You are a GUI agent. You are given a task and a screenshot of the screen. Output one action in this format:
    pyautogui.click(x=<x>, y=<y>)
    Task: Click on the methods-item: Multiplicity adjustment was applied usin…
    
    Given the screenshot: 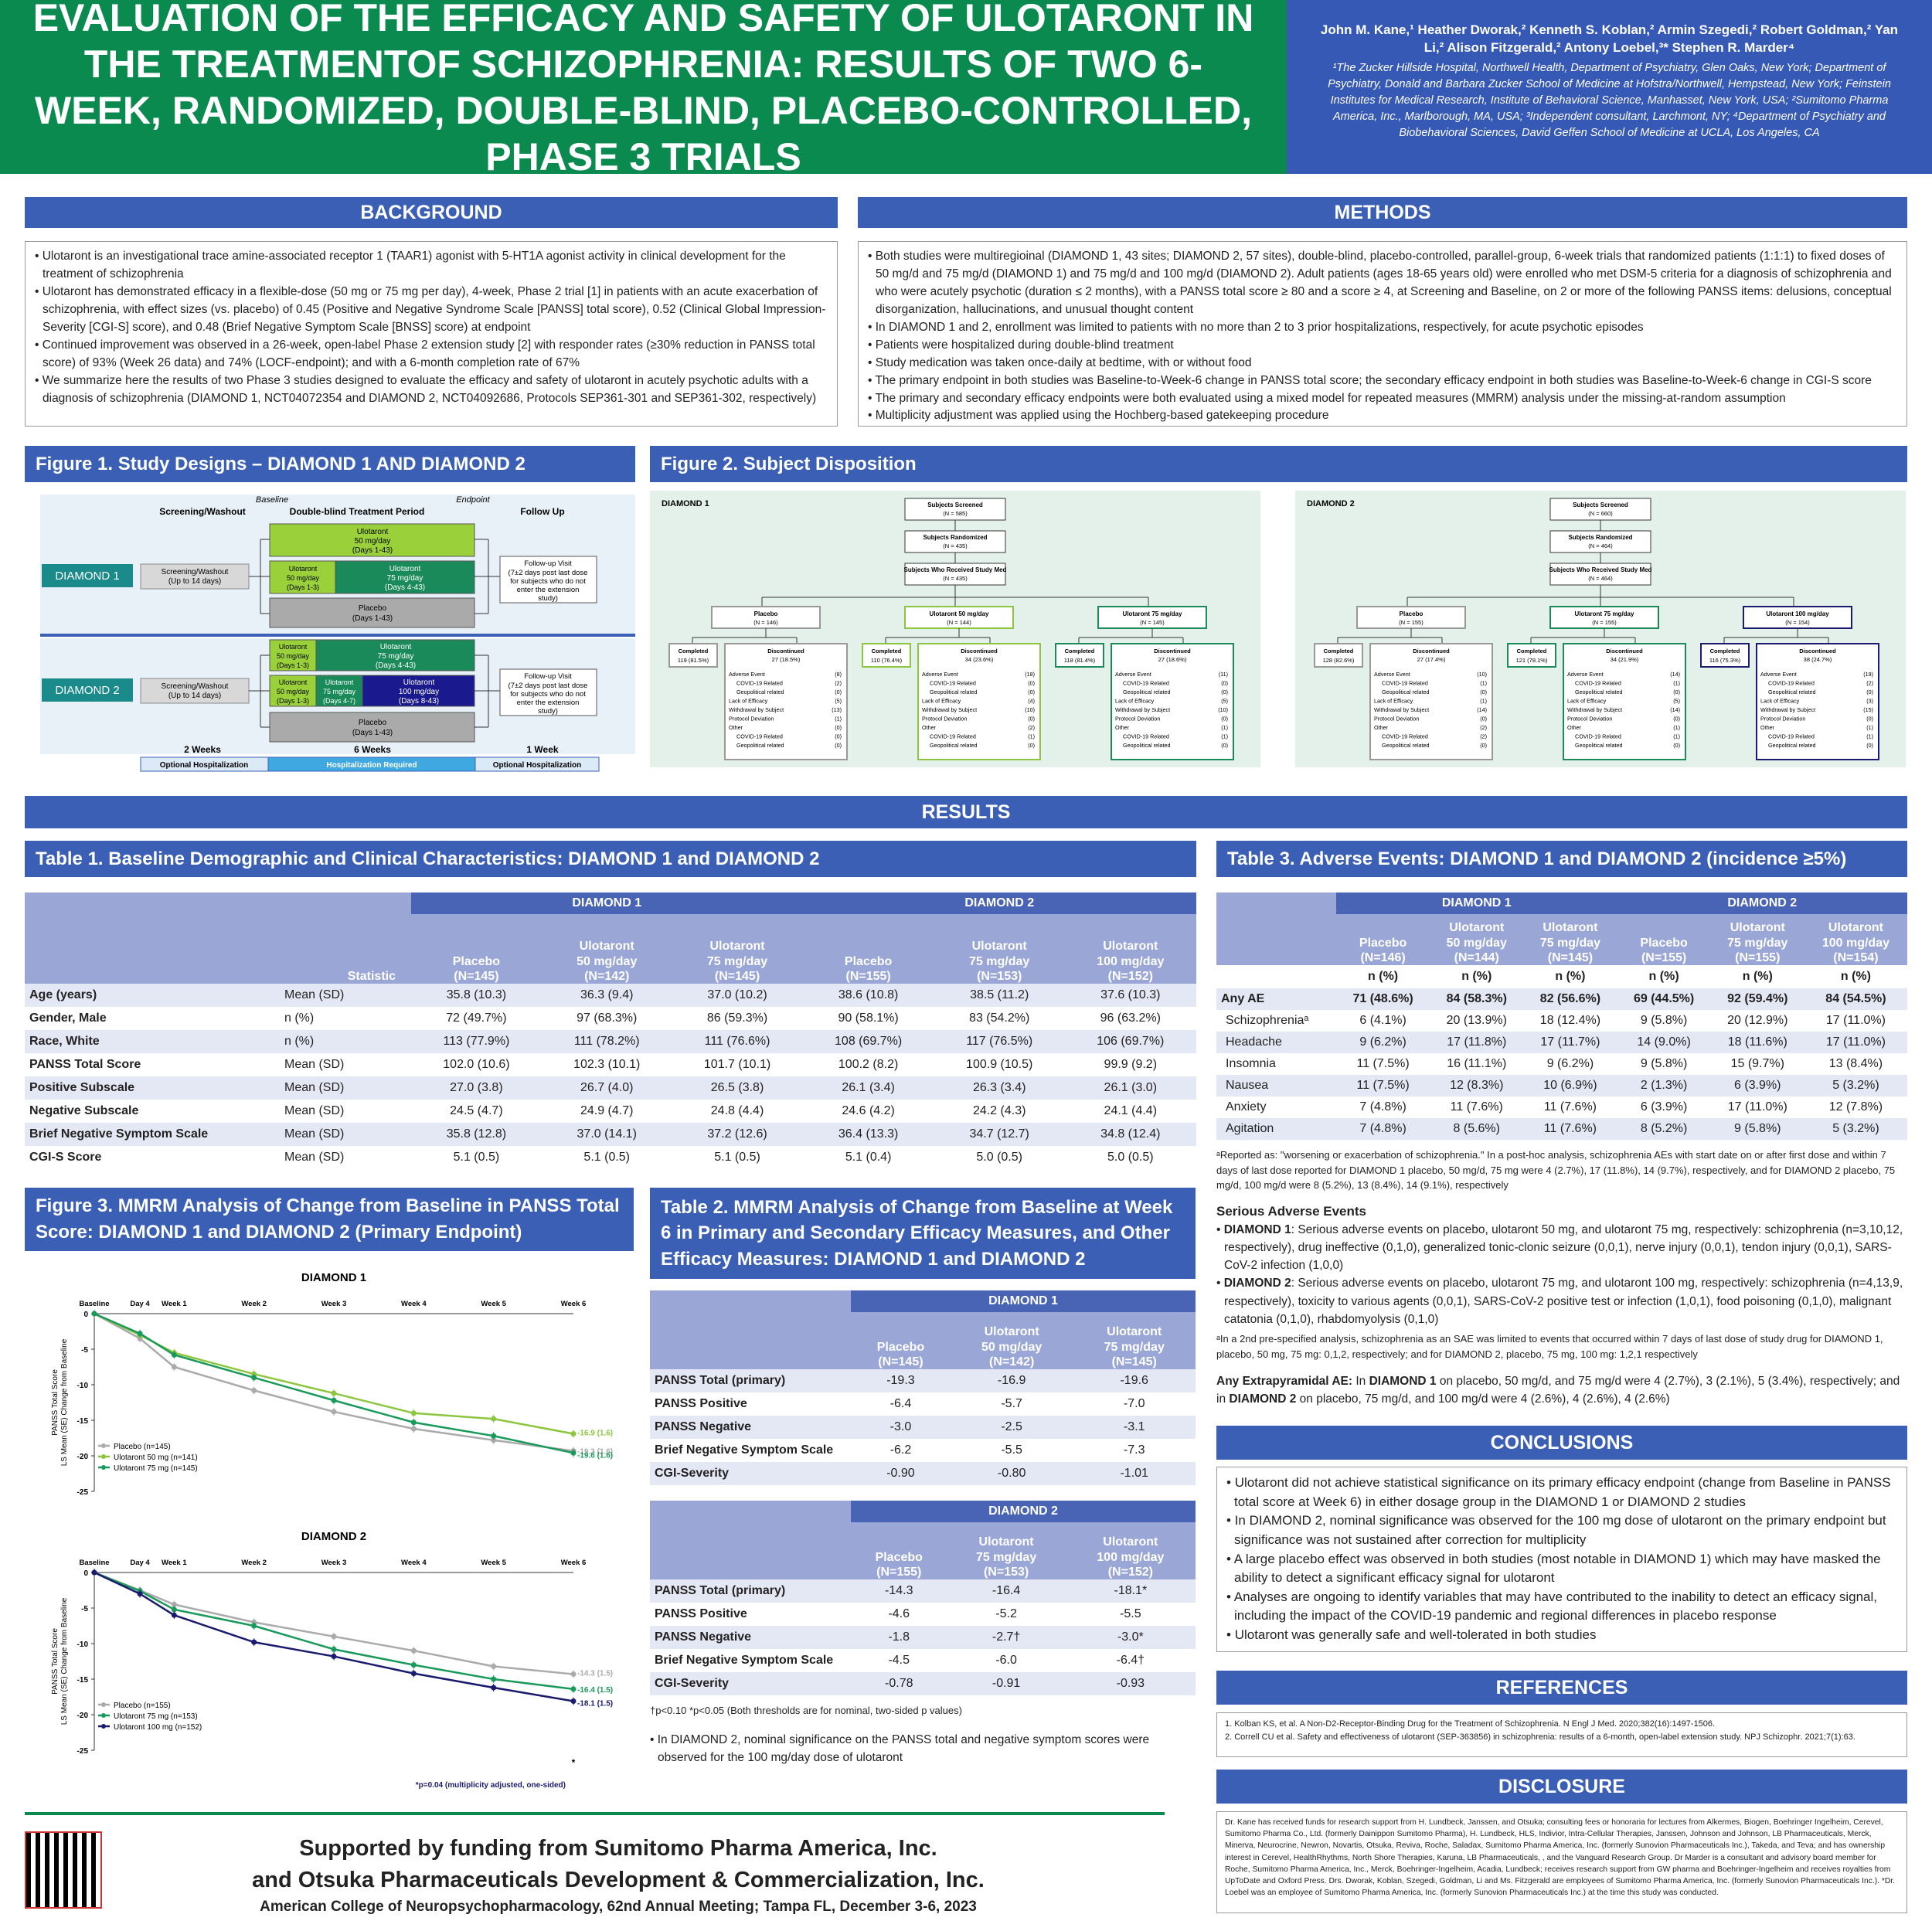 What is the action you would take?
    pyautogui.click(x=1383, y=416)
    